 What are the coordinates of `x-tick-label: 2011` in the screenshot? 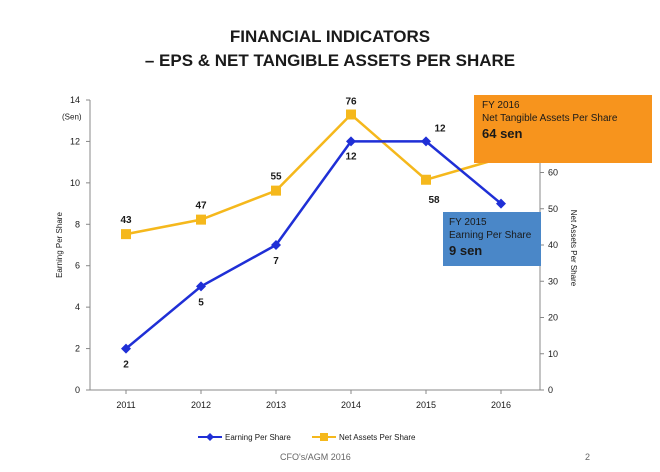 It's located at (125, 405).